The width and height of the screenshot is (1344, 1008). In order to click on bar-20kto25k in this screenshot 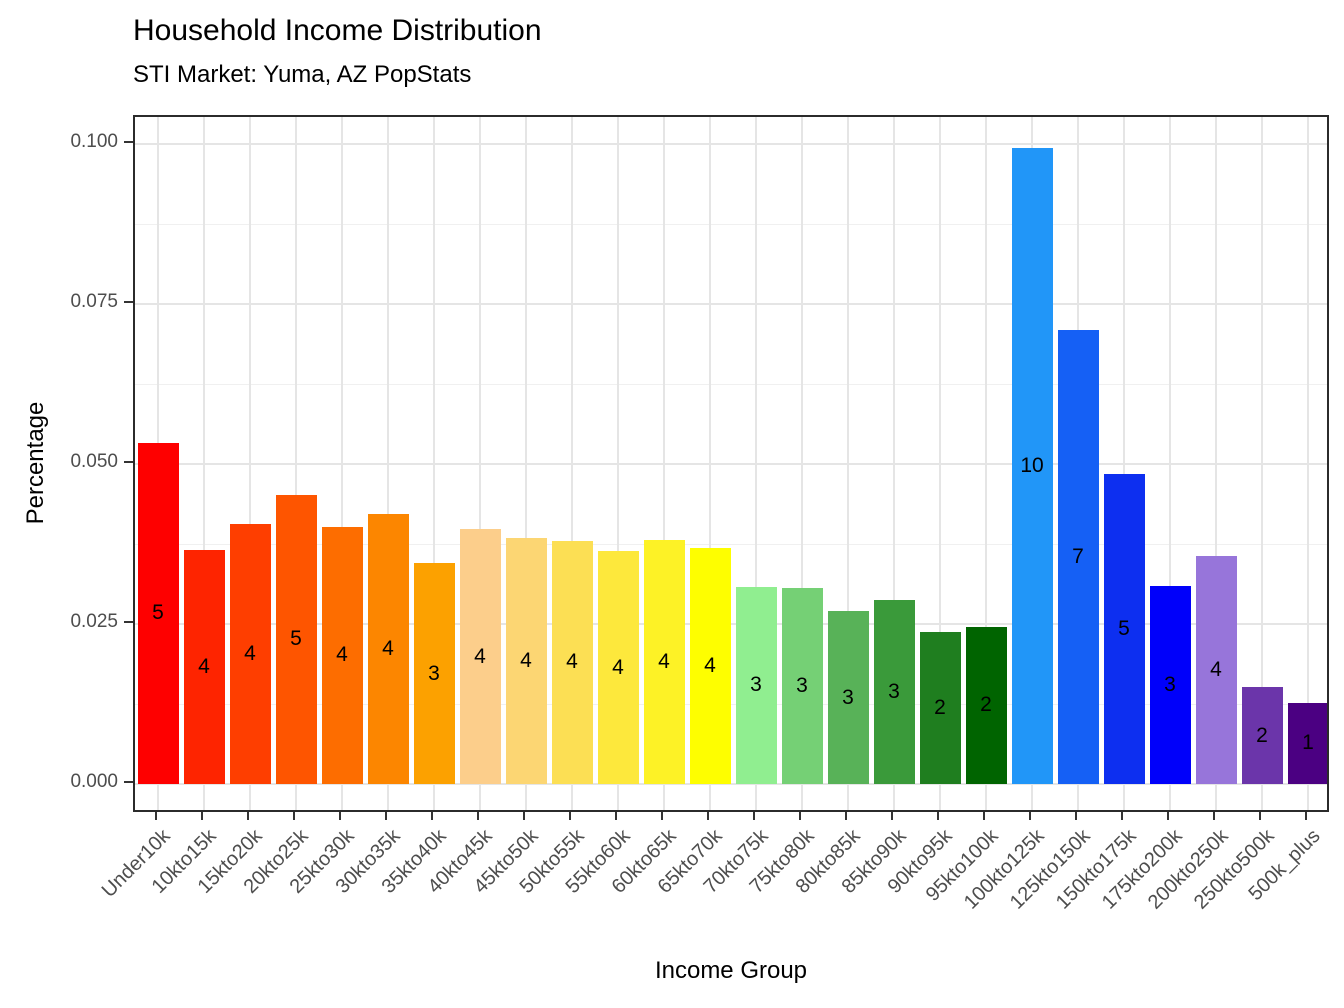, I will do `click(296, 639)`.